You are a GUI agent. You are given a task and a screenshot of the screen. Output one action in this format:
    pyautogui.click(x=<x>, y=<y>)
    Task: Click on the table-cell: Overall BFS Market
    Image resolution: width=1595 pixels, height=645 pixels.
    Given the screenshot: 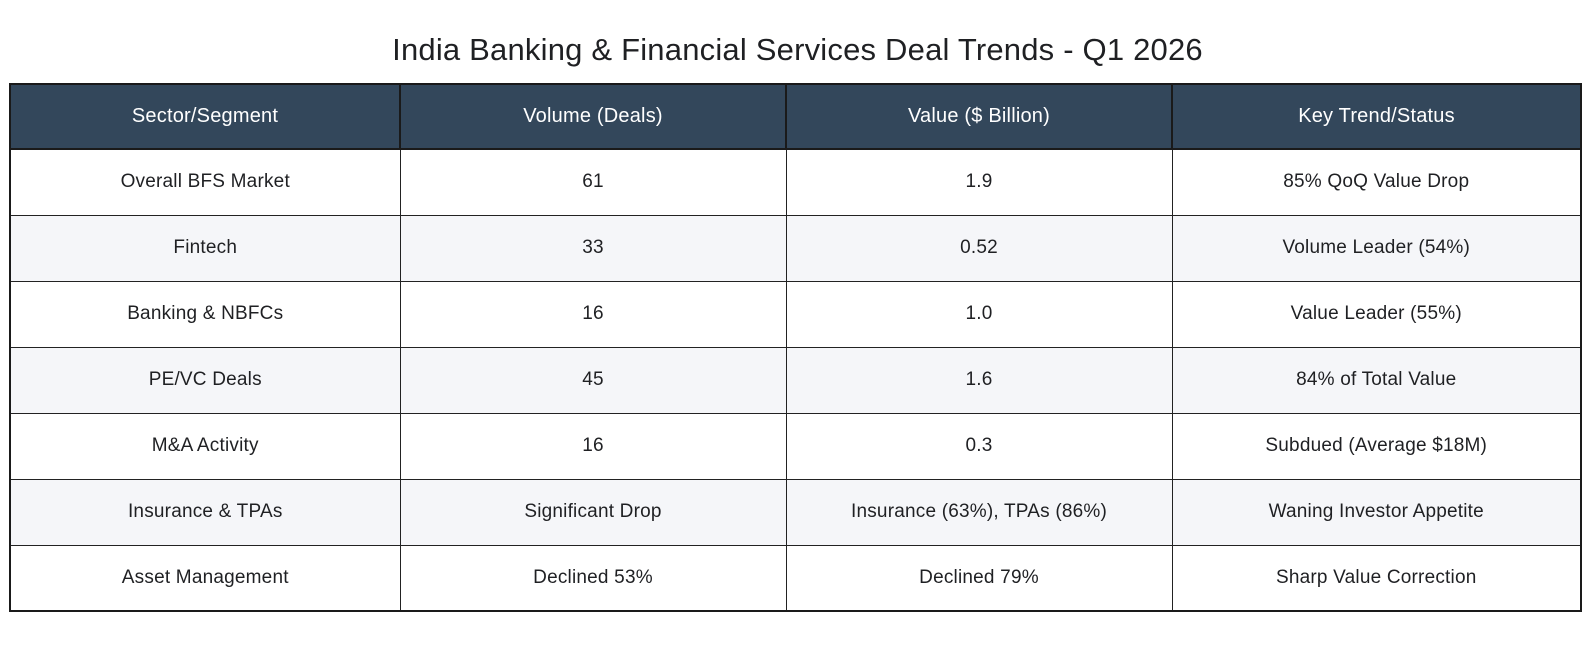 What is the action you would take?
    pyautogui.click(x=205, y=182)
    